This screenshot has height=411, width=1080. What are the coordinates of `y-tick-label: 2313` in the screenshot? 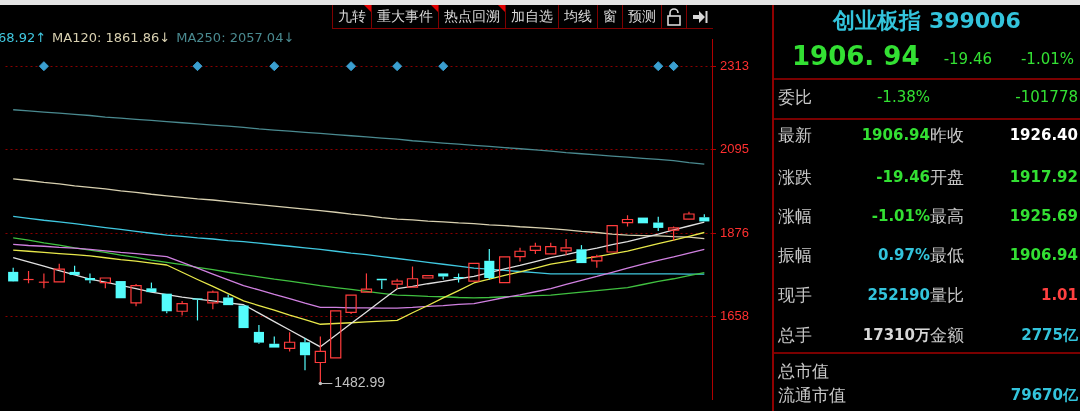 It's located at (734, 65).